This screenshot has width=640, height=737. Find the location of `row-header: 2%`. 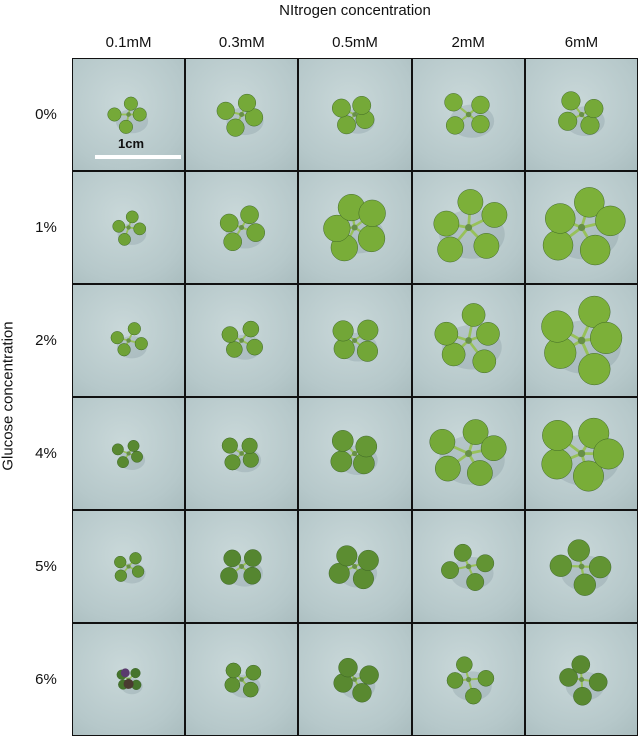

row-header: 2% is located at coordinates (46, 340).